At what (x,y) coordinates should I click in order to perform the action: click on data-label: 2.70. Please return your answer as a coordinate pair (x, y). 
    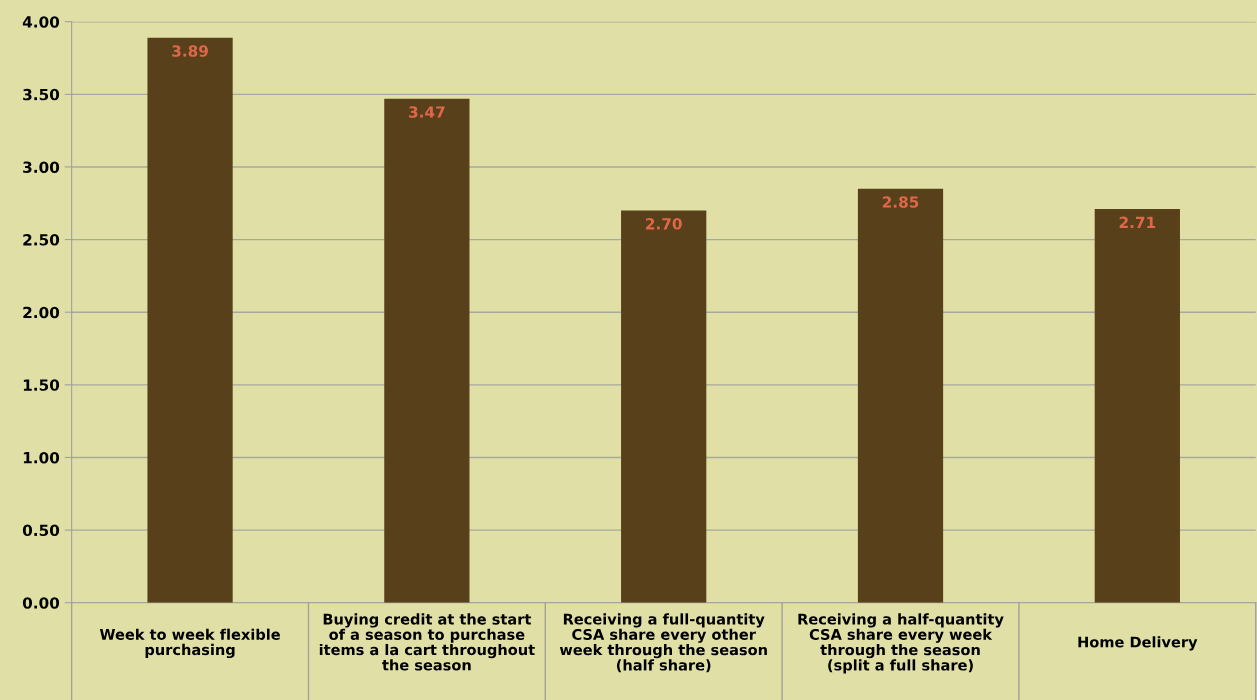
    Looking at the image, I should click on (664, 224).